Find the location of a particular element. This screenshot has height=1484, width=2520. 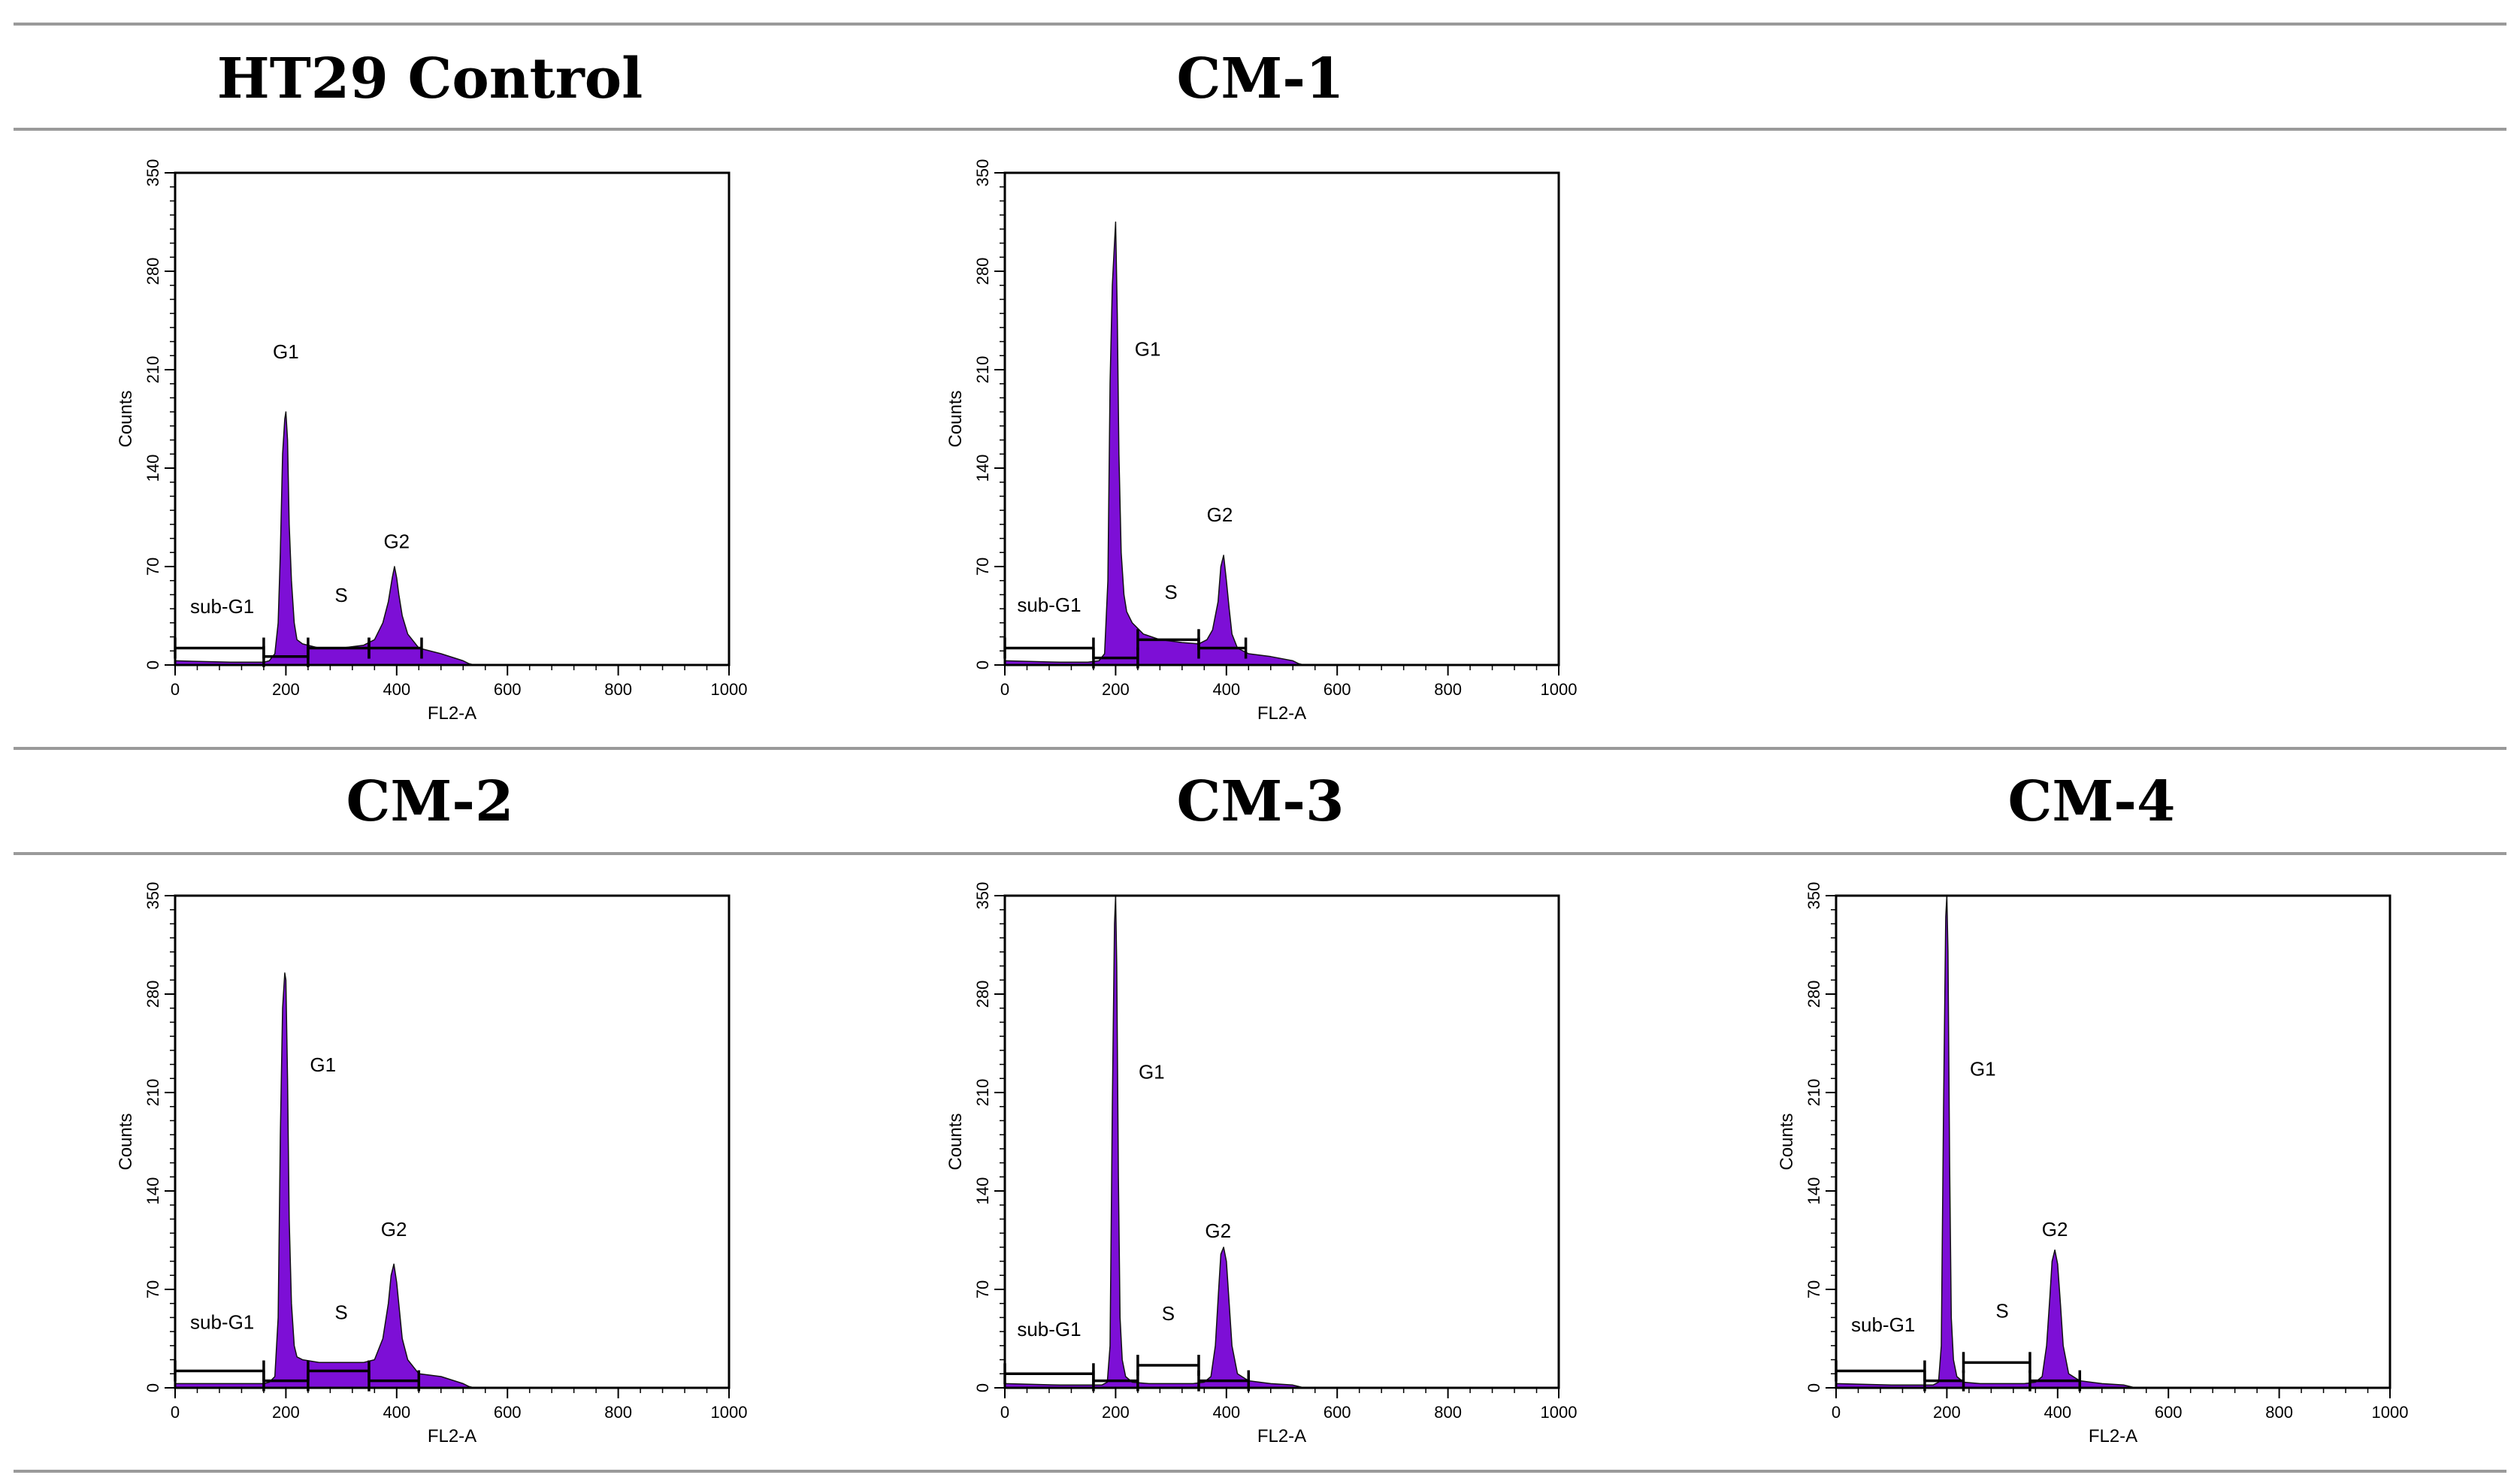

title-cm-4: CM-4 is located at coordinates (2091, 802).